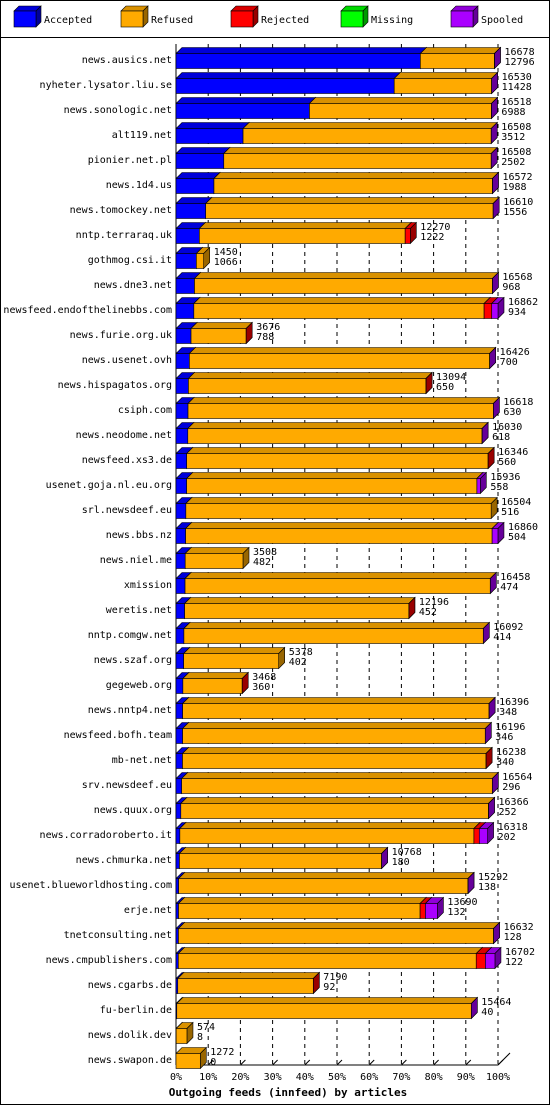  Describe the element at coordinates (513, 112) in the screenshot. I see `accepted-label: 6988` at that location.